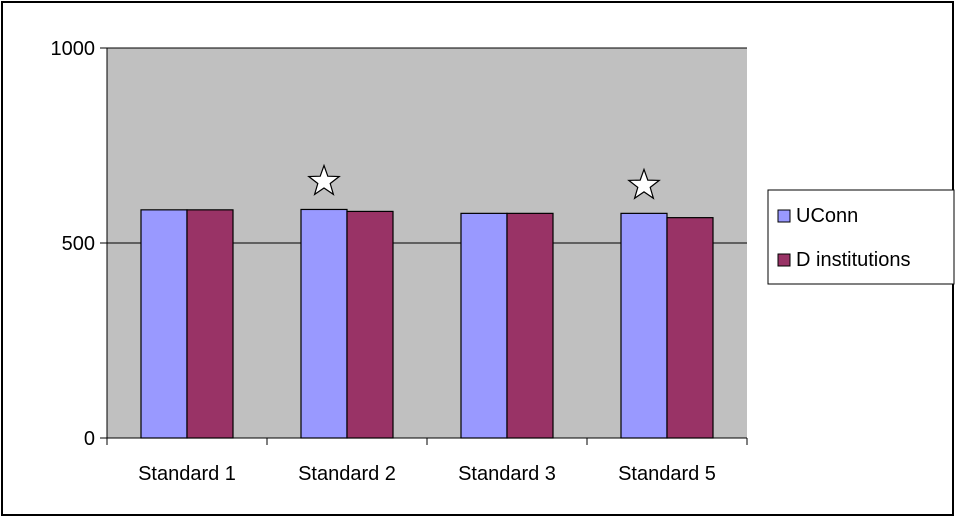  What do you see at coordinates (507, 474) in the screenshot?
I see `x-tick-label: Standard 3` at bounding box center [507, 474].